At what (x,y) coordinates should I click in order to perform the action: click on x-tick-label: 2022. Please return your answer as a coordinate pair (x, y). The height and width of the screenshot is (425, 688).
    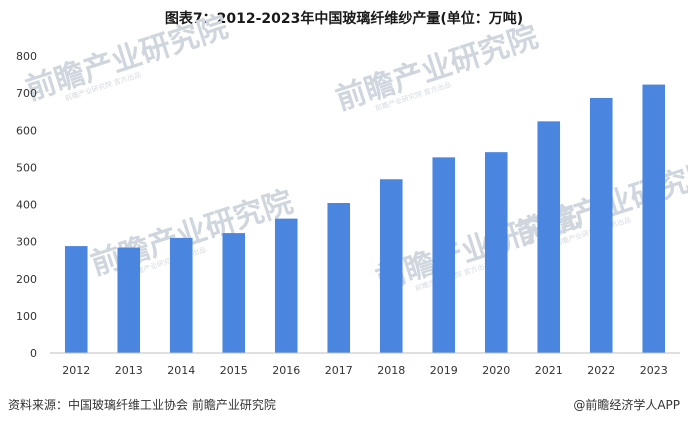
    Looking at the image, I should click on (601, 370).